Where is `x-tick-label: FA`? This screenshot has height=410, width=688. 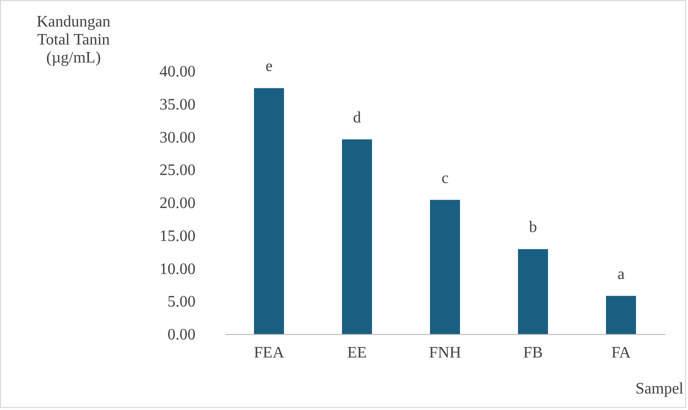
x-tick-label: FA is located at coordinates (621, 353).